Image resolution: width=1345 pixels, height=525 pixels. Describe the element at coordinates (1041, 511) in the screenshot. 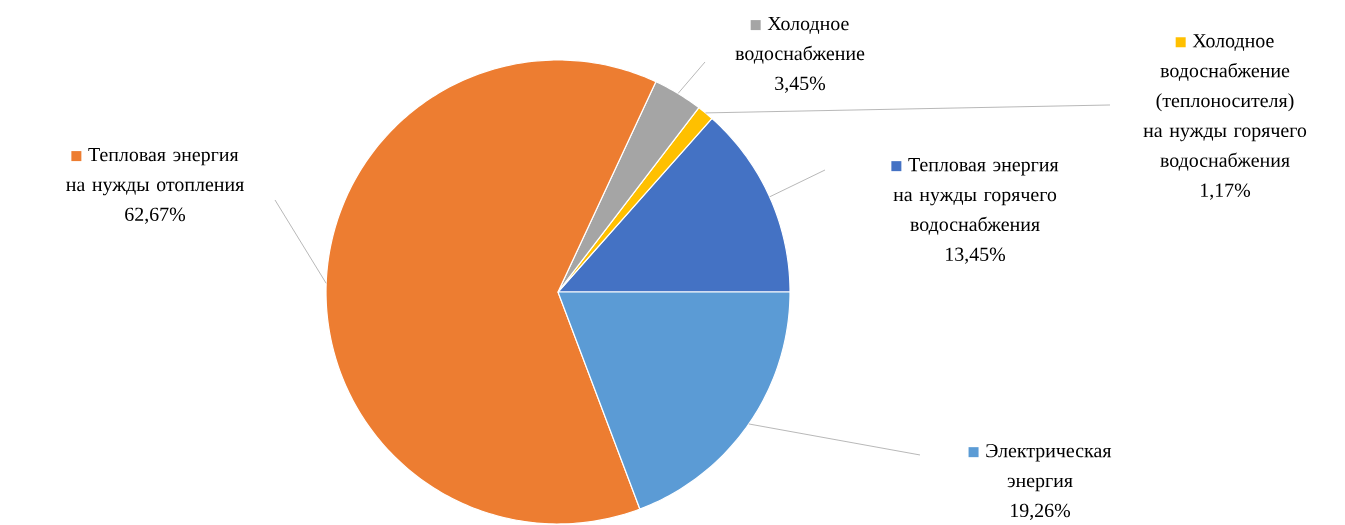

I see `data-label: 19,26%` at that location.